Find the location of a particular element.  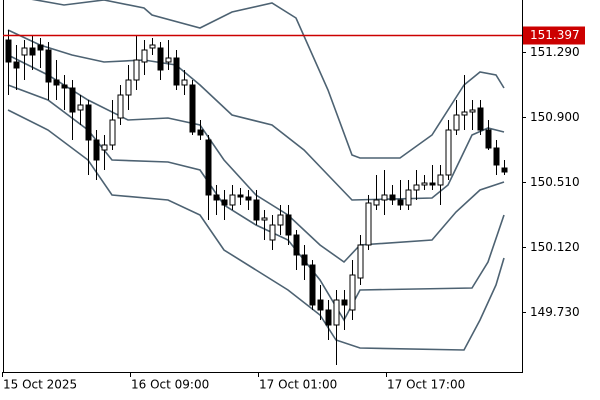

price-label-box is located at coordinates (554, 35).